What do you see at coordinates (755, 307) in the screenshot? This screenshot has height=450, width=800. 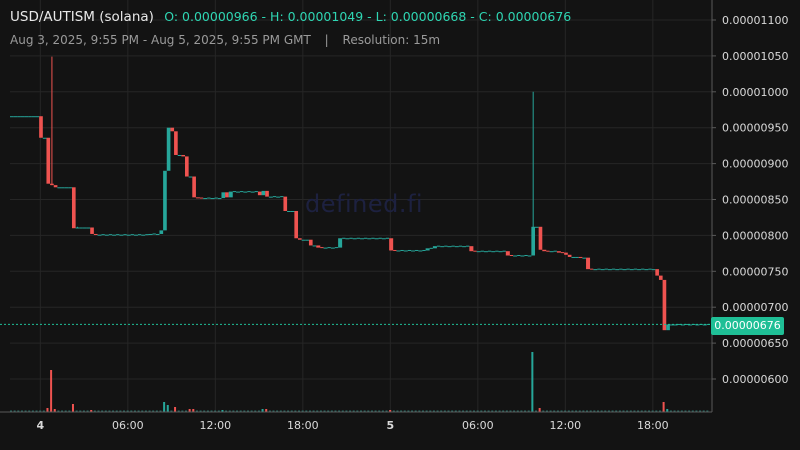 I see `price-tick-label: 0.00000700` at bounding box center [755, 307].